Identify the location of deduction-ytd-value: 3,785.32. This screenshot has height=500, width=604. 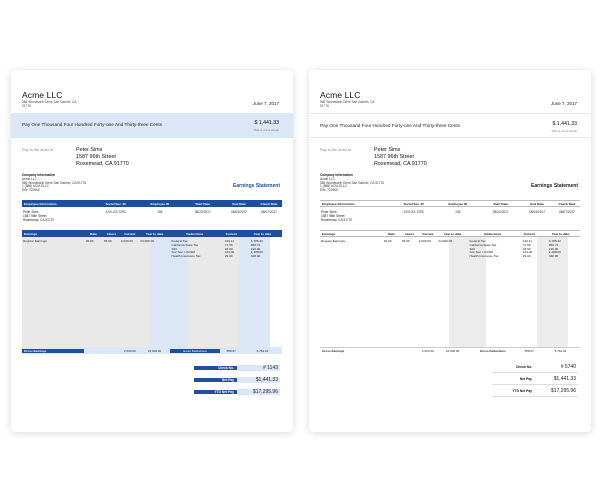
(554, 241).